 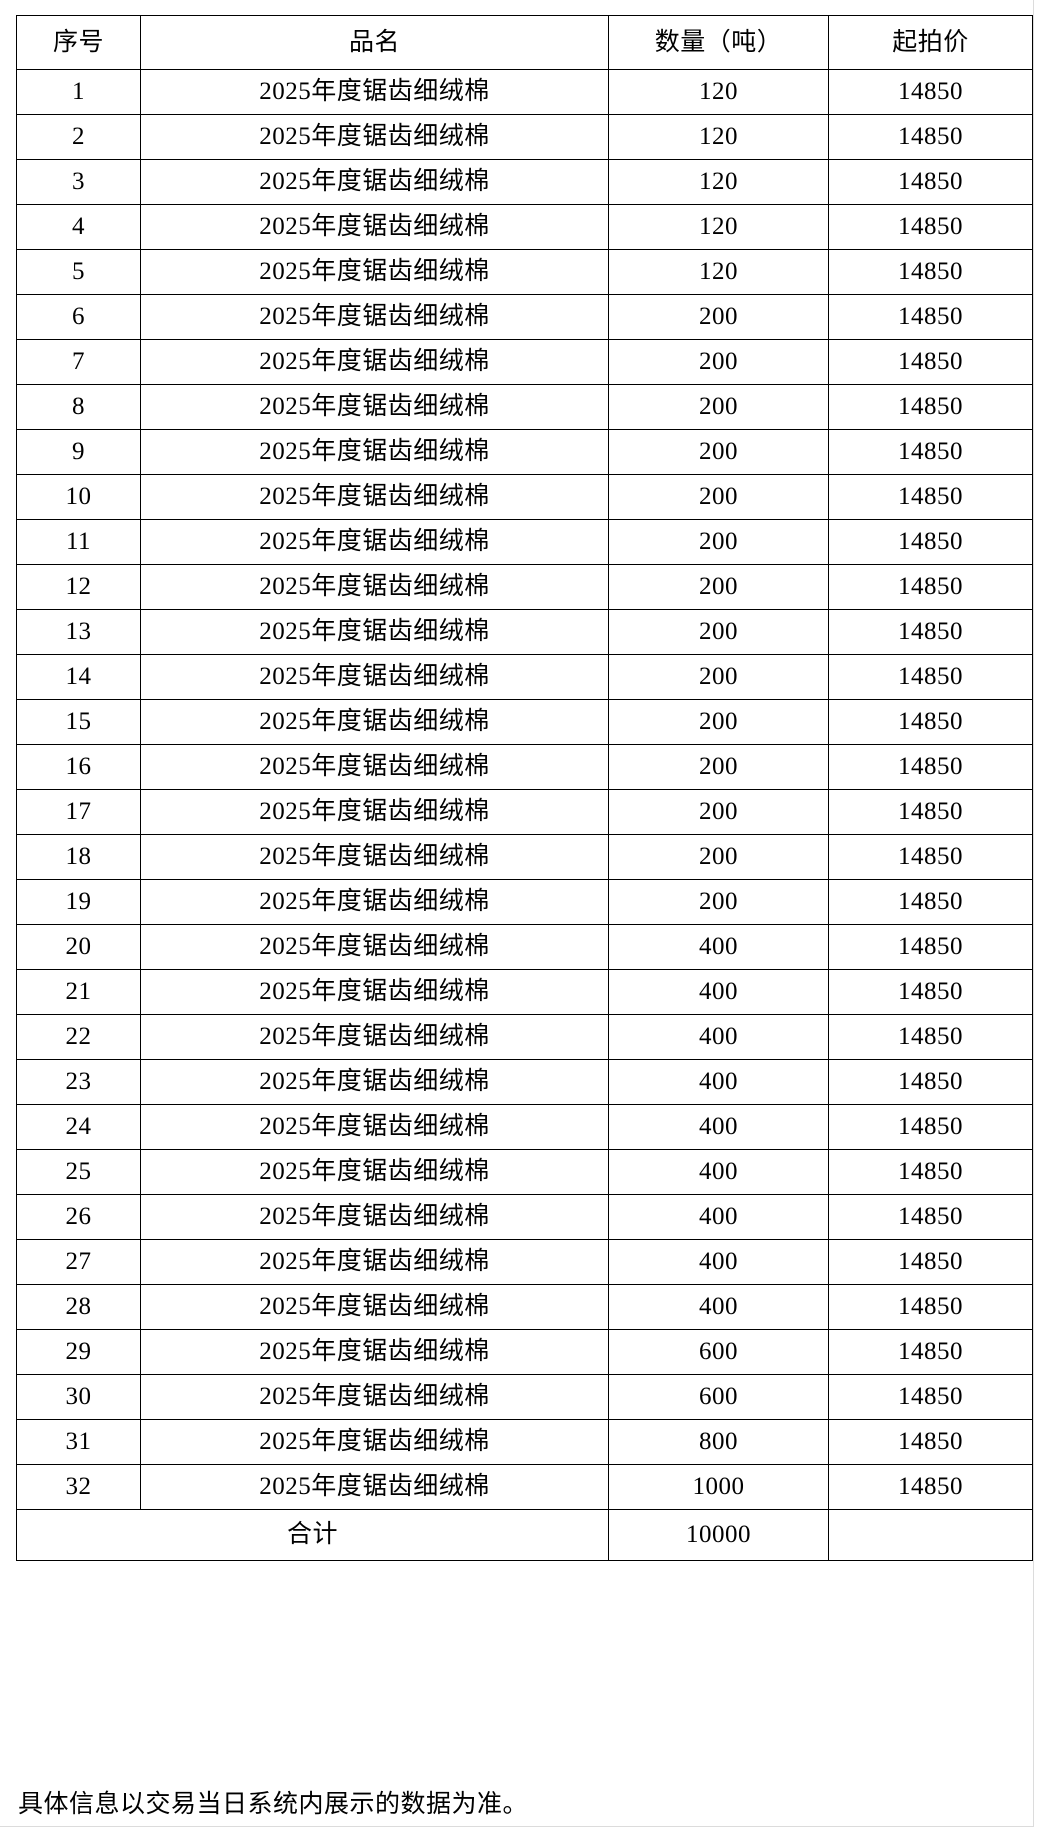 I want to click on table-row: 32 2025年度锯齿细绒棉 1000 14850, so click(x=524, y=1487).